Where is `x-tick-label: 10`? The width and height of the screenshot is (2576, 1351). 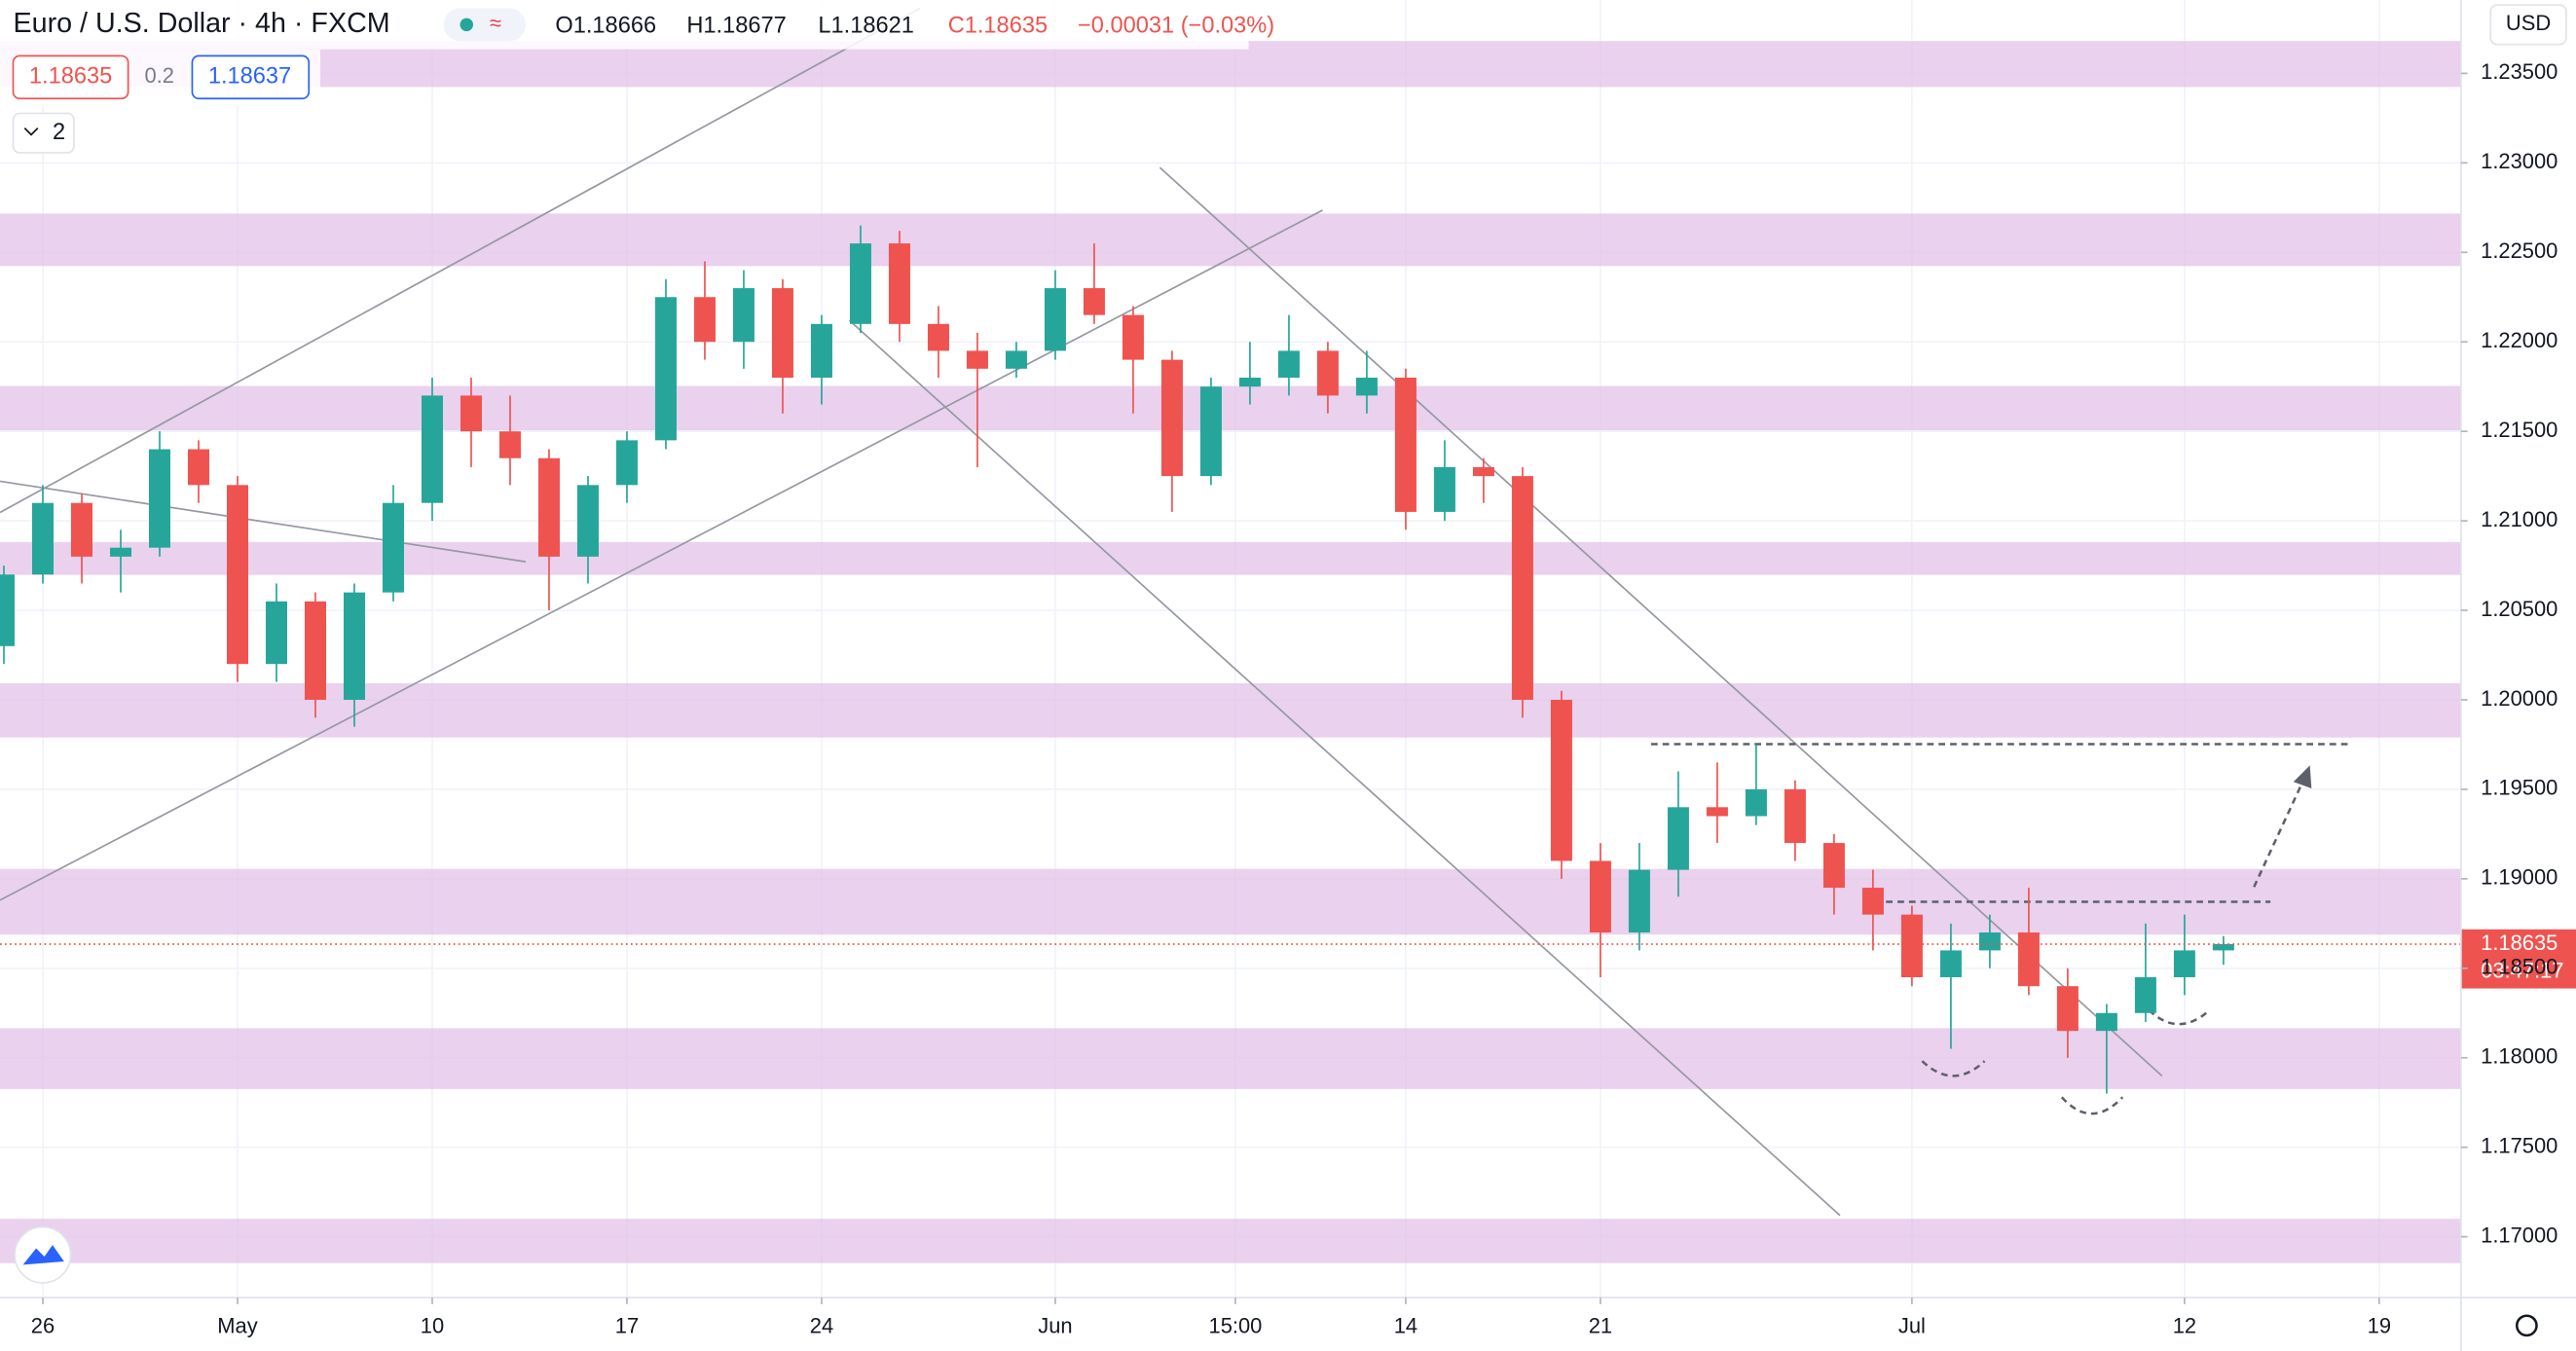
x-tick-label: 10 is located at coordinates (432, 1325).